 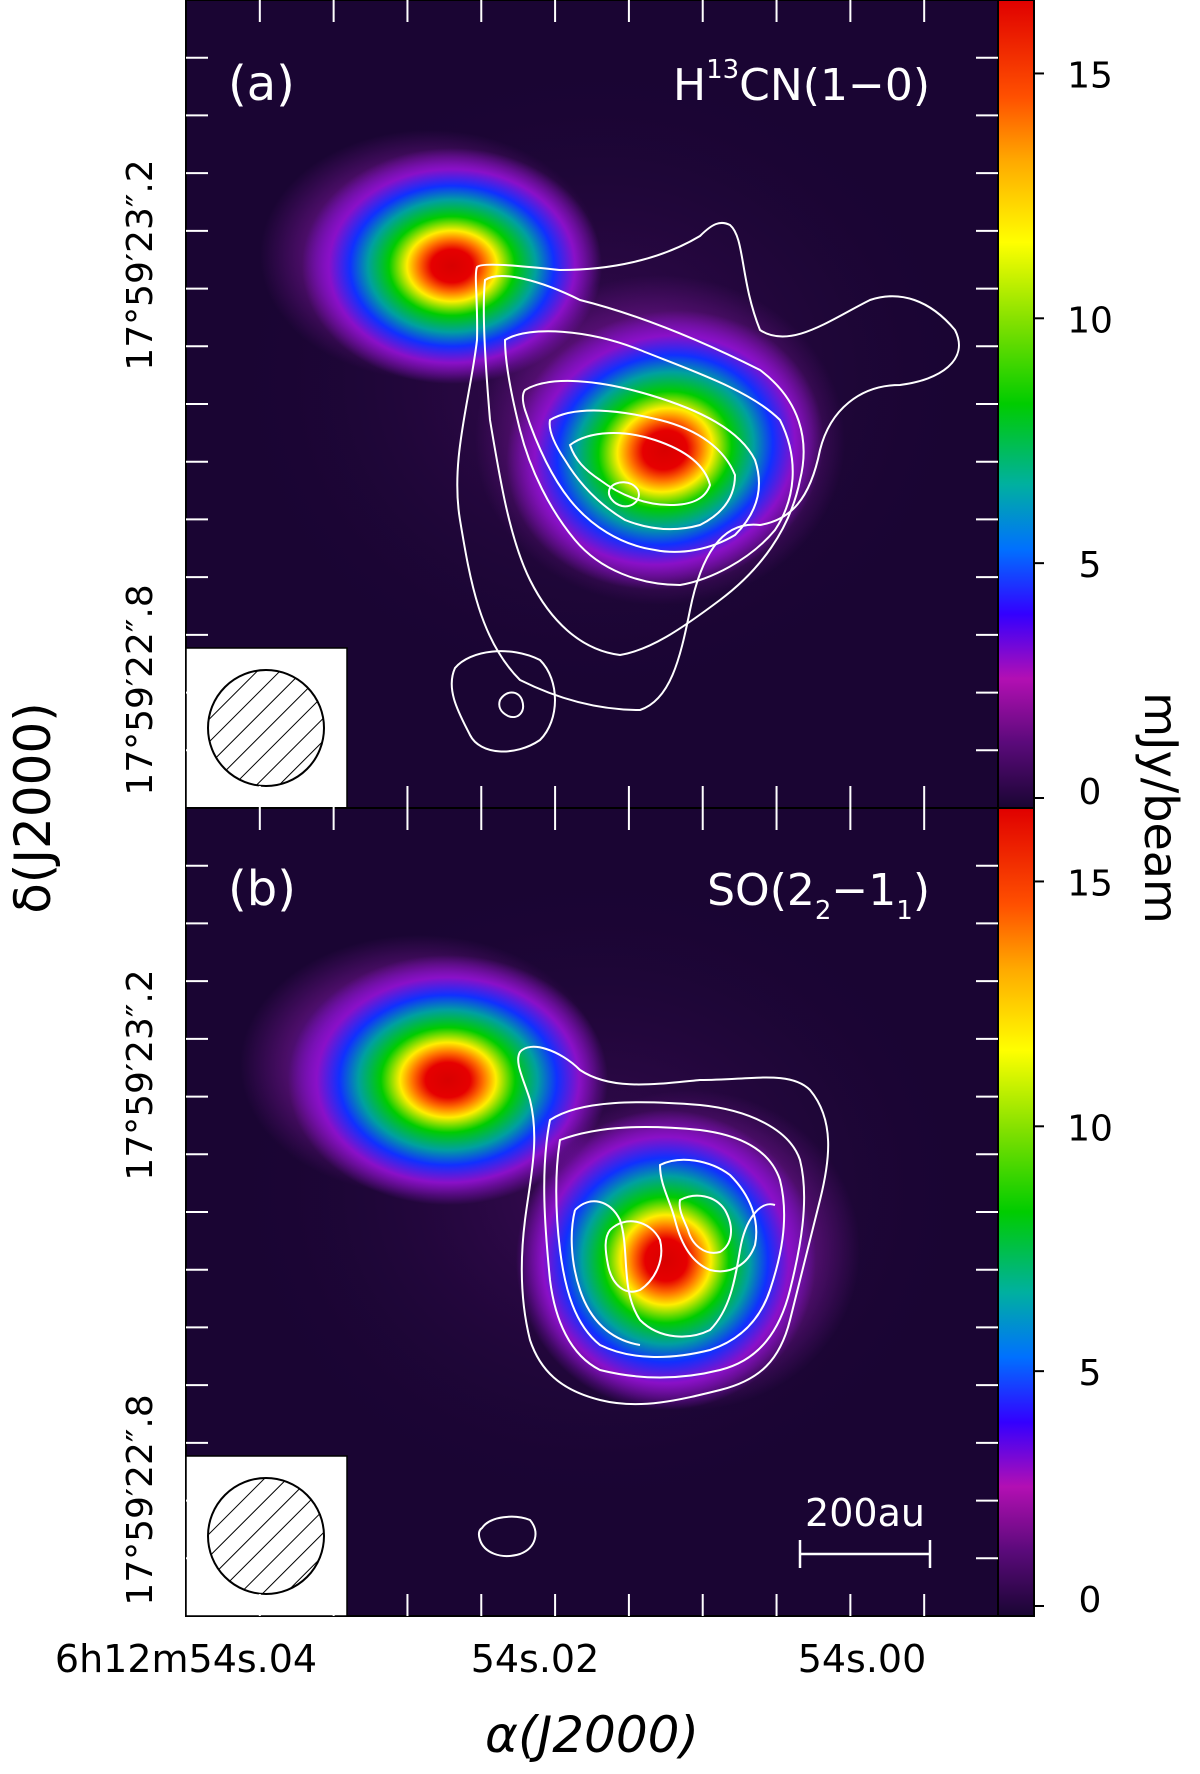 I want to click on colorbar-b, so click(x=1016, y=1212).